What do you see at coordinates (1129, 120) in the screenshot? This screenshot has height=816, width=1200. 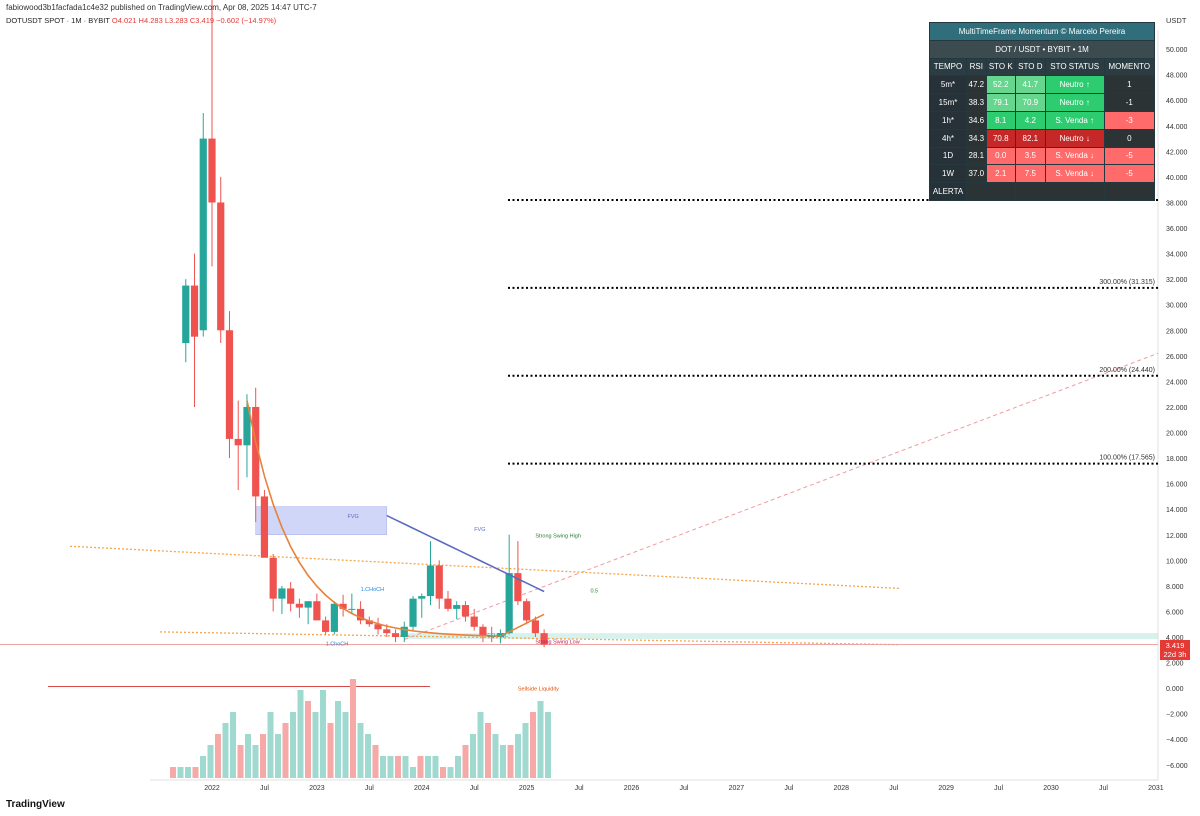 I see `cell-mom: -3` at bounding box center [1129, 120].